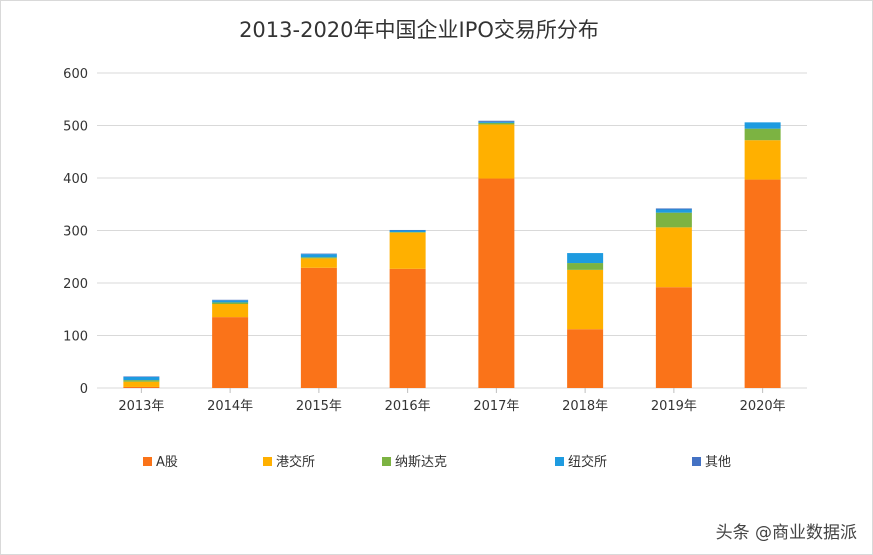  Describe the element at coordinates (141, 406) in the screenshot. I see `x-tick-label: 2013年` at that location.